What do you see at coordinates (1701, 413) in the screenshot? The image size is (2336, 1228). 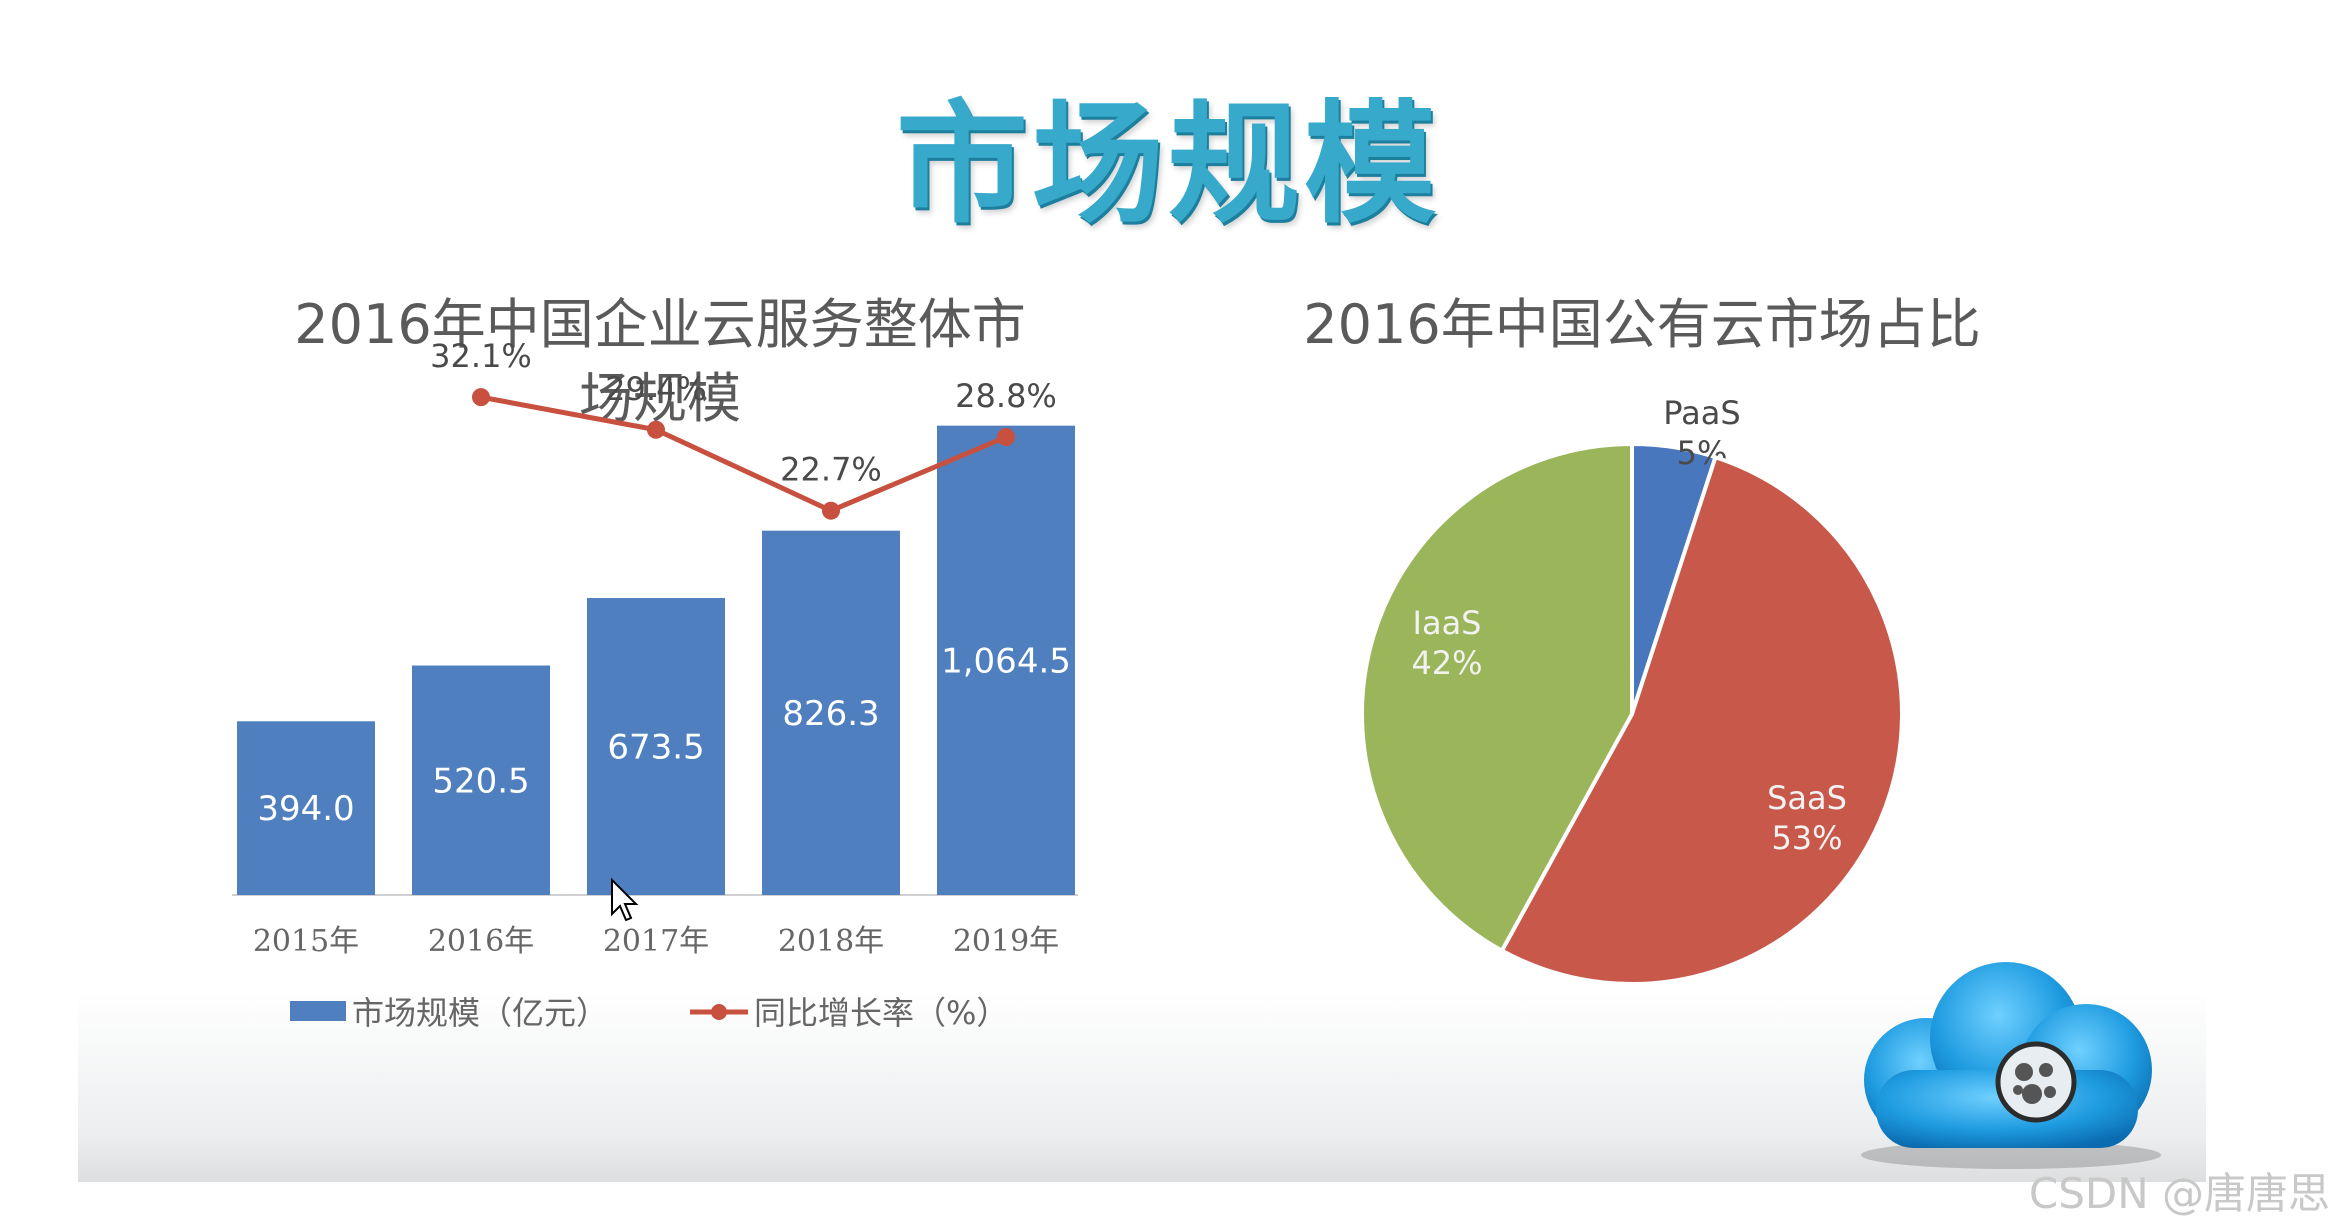 I see `pie-slice-name: PaaS` at bounding box center [1701, 413].